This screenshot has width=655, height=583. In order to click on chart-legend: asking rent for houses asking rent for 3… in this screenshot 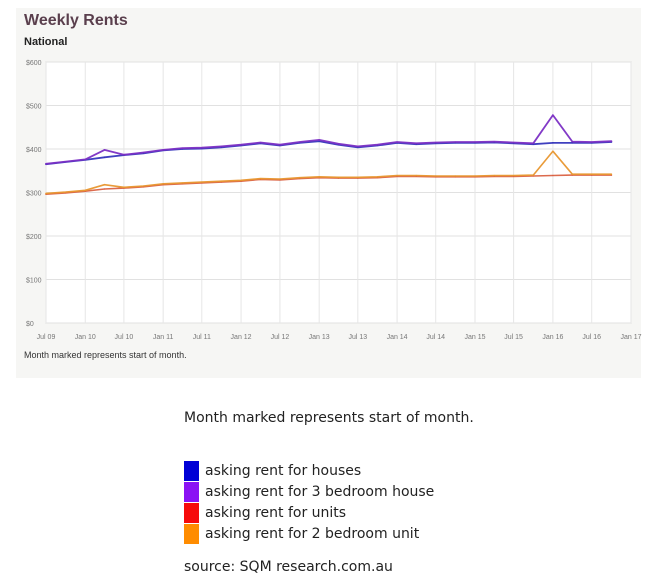, I will do `click(334, 502)`.